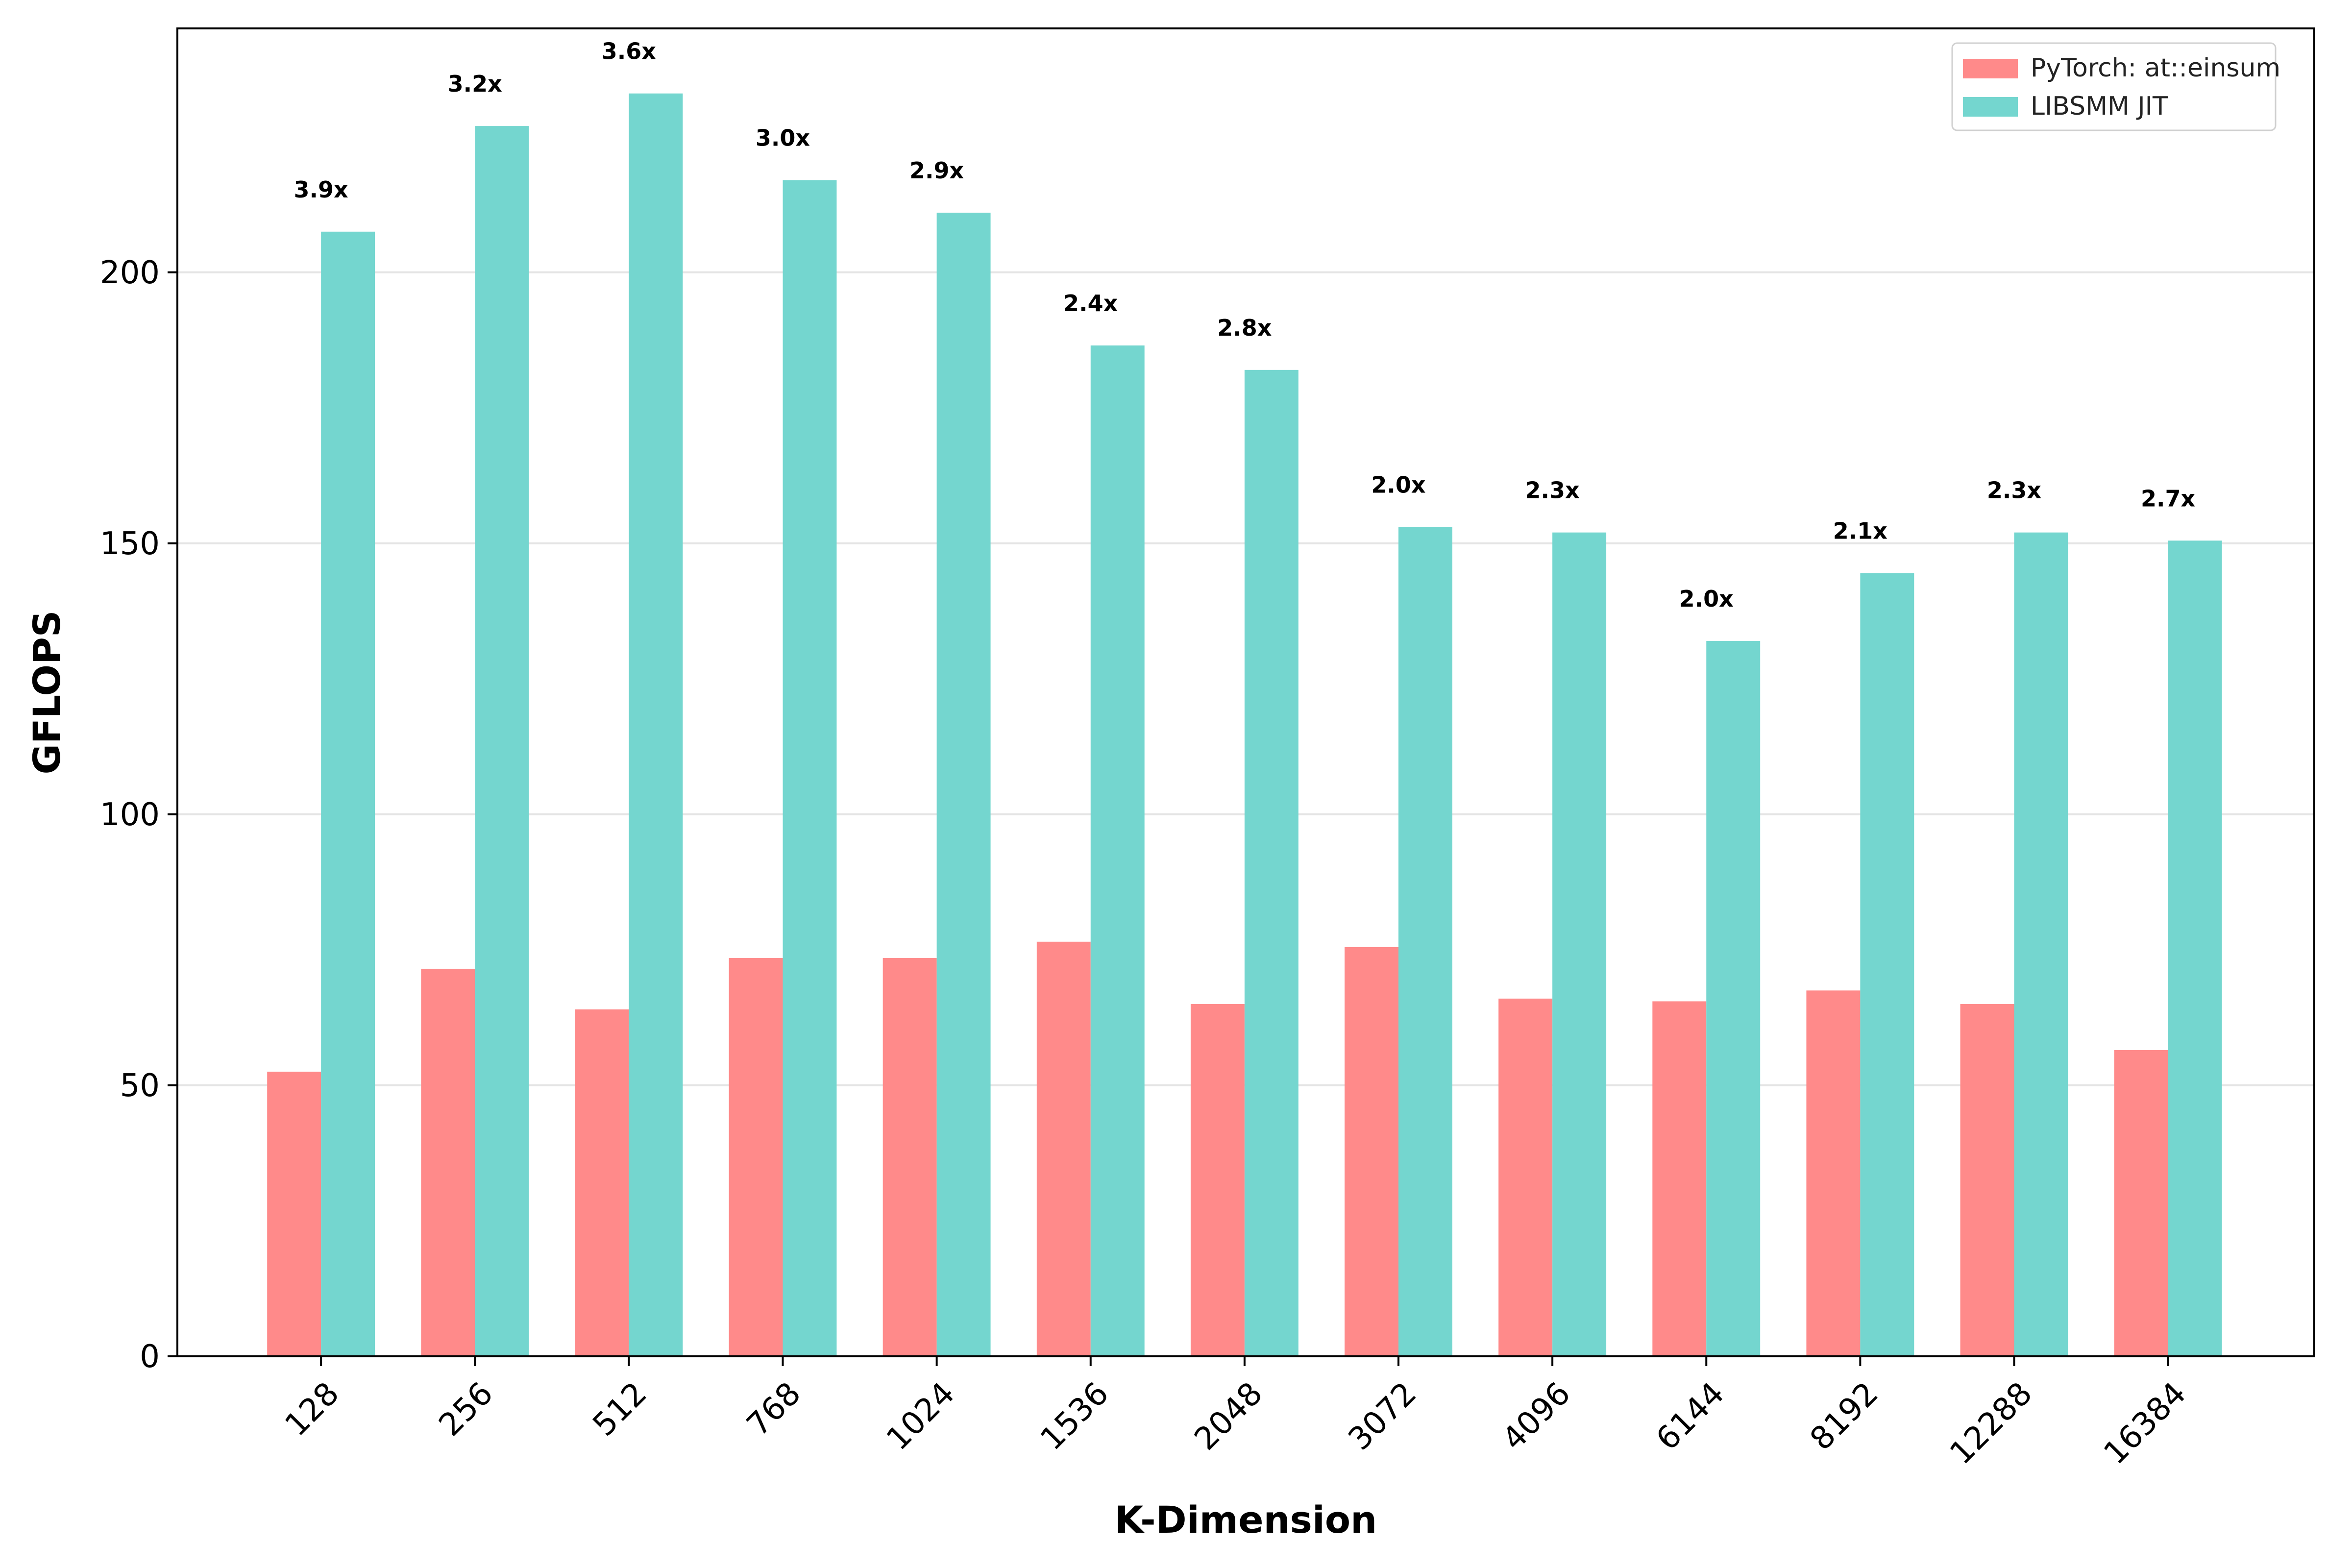 The height and width of the screenshot is (1568, 2352). What do you see at coordinates (1860, 531) in the screenshot?
I see `speedup-label: 2.1x` at bounding box center [1860, 531].